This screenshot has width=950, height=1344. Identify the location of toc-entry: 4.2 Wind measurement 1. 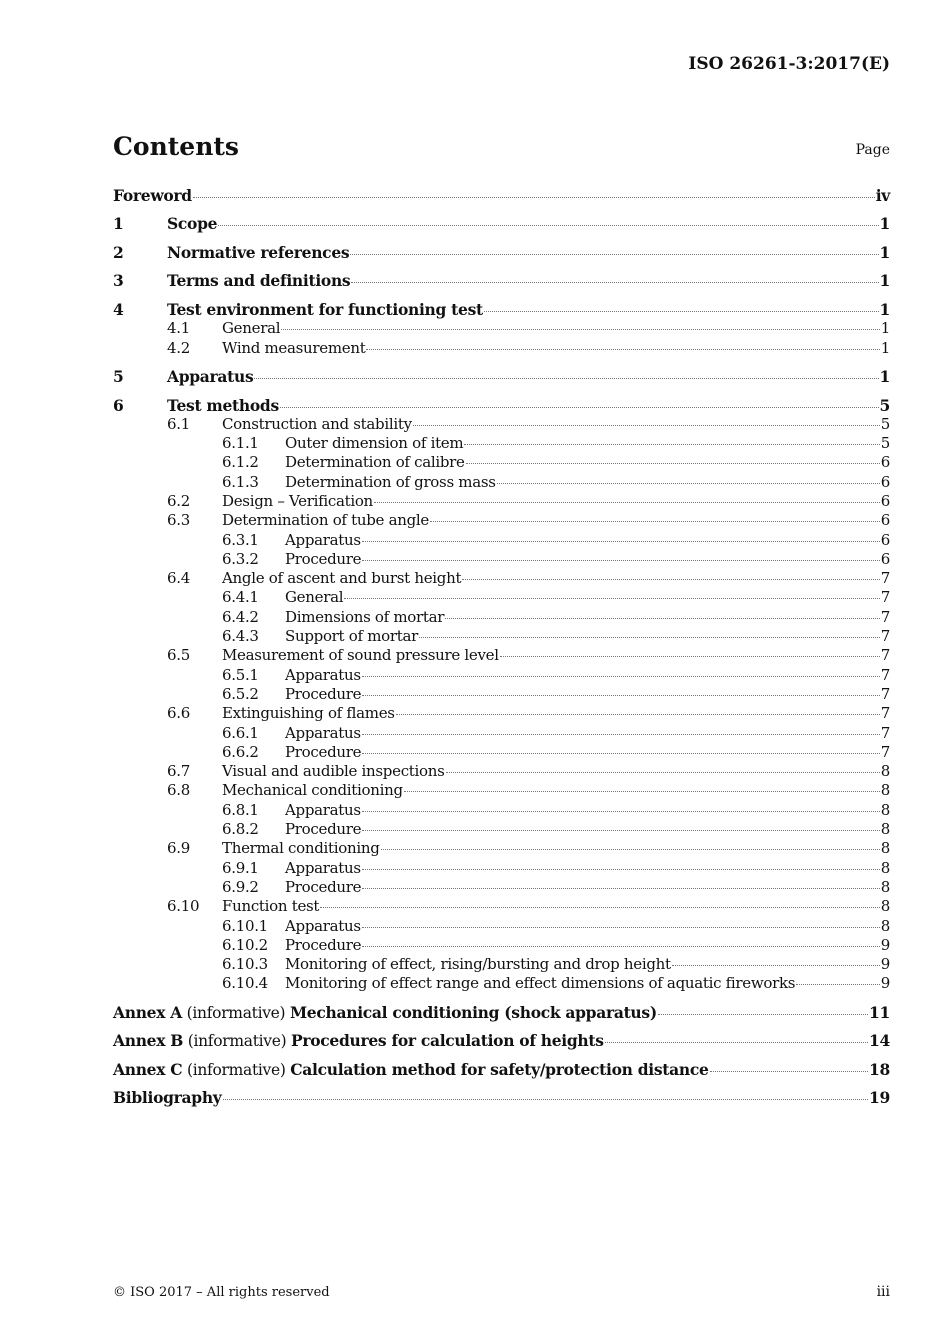
(501, 348).